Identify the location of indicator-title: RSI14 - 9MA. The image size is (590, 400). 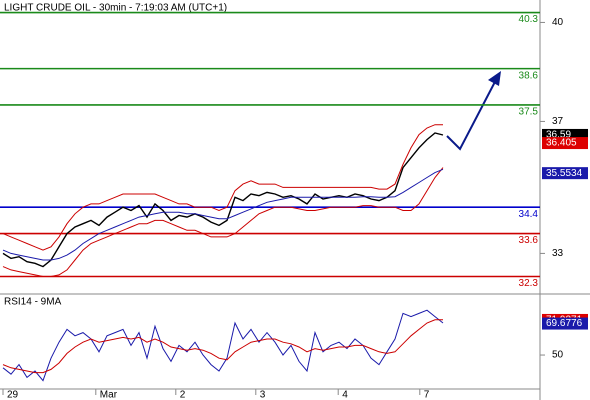
(33, 302).